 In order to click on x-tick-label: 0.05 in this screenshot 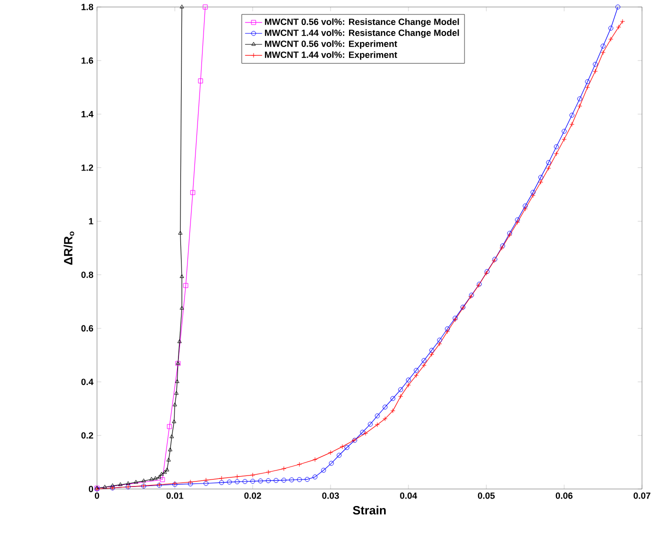, I will do `click(486, 495)`.